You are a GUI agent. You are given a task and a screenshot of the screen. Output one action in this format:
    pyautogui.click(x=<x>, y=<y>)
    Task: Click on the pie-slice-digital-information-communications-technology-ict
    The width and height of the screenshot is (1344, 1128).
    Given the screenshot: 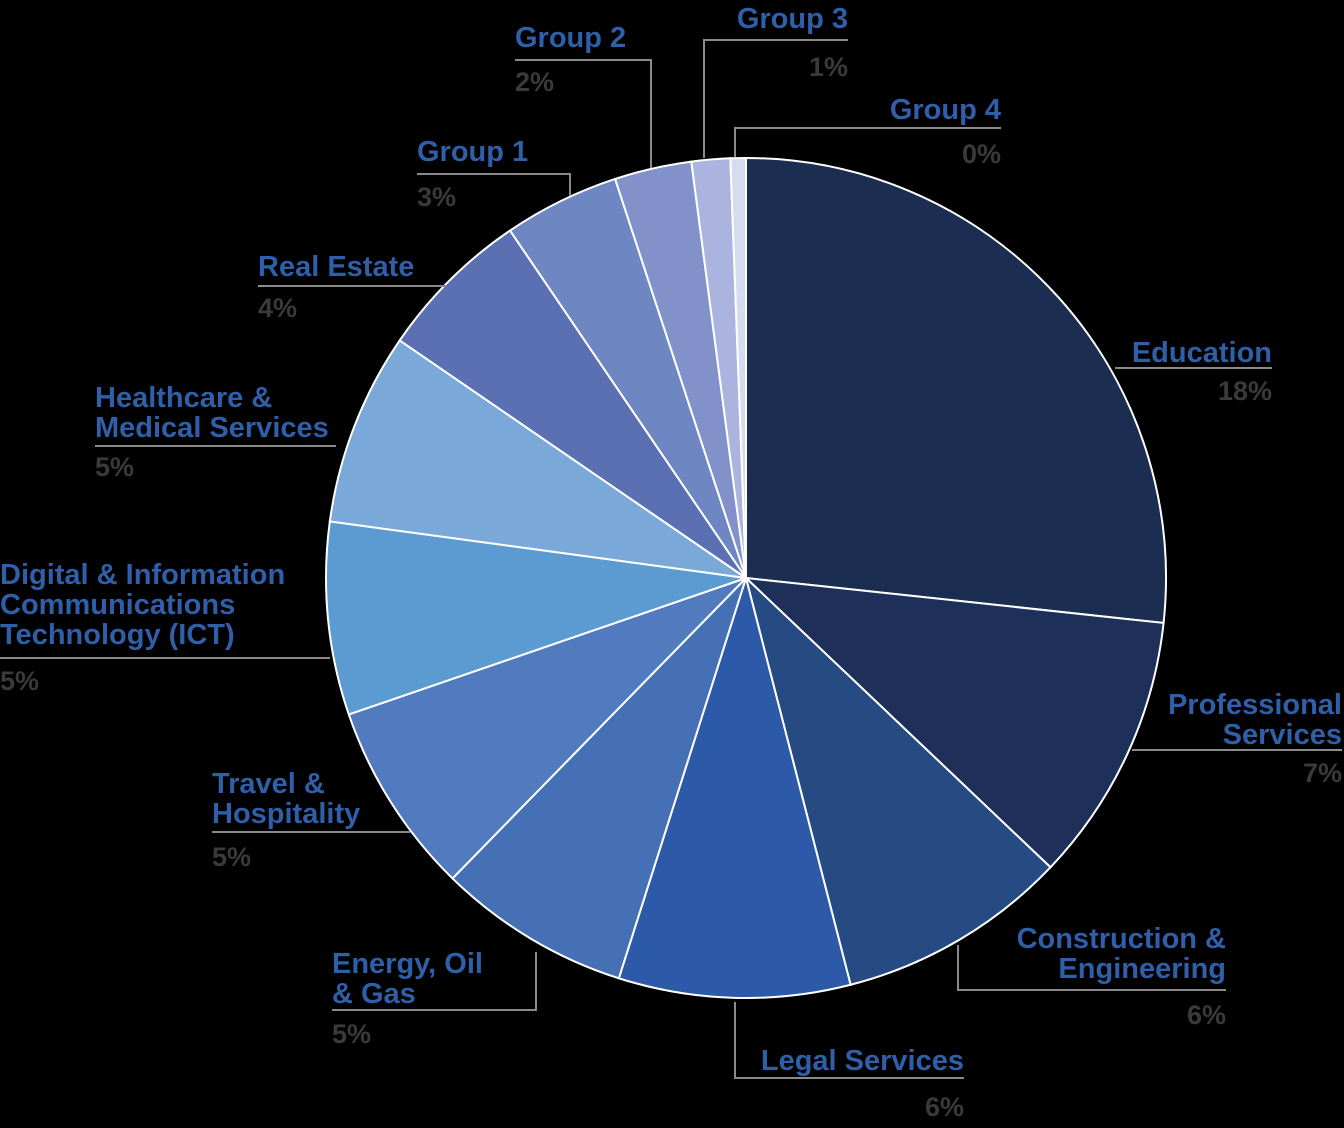 What is the action you would take?
    pyautogui.click(x=536, y=618)
    